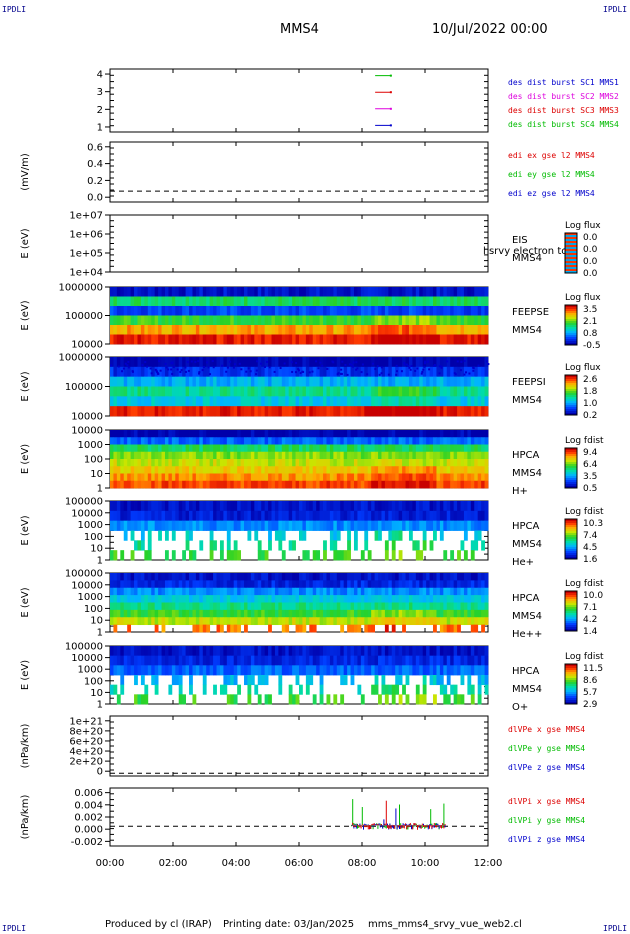 This screenshot has width=630, height=934. What do you see at coordinates (93, 537) in the screenshot?
I see `y-tick-label: 100` at bounding box center [93, 537].